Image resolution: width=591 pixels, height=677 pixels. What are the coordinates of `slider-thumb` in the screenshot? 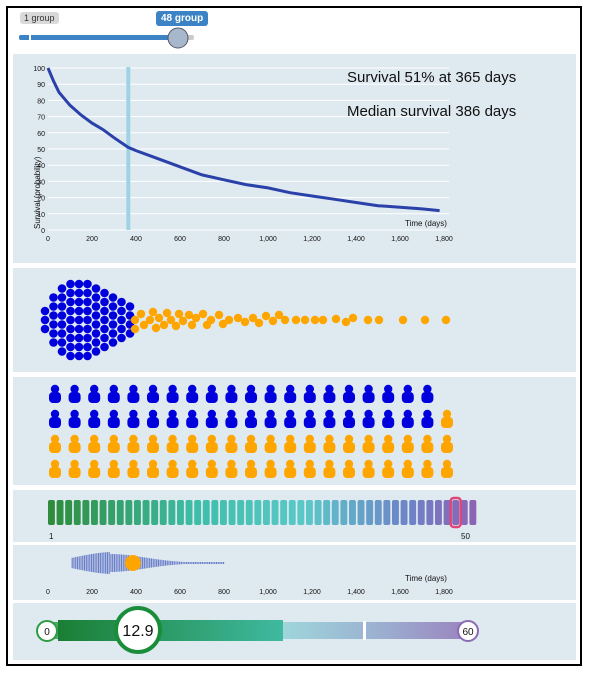 It's located at (178, 38).